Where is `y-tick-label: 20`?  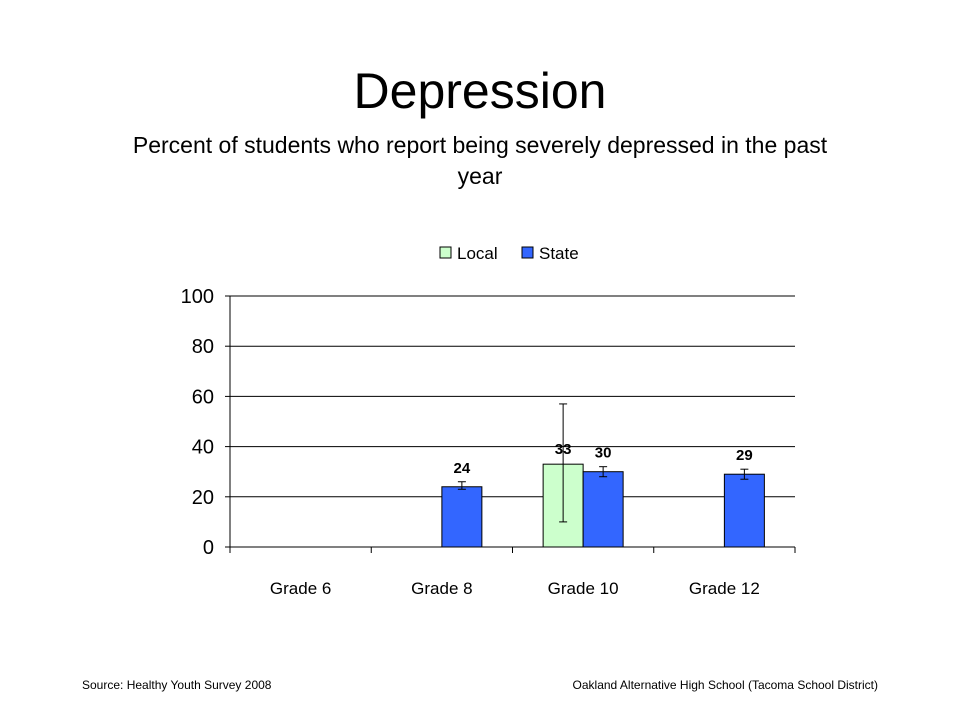
y-tick-label: 20 is located at coordinates (203, 498).